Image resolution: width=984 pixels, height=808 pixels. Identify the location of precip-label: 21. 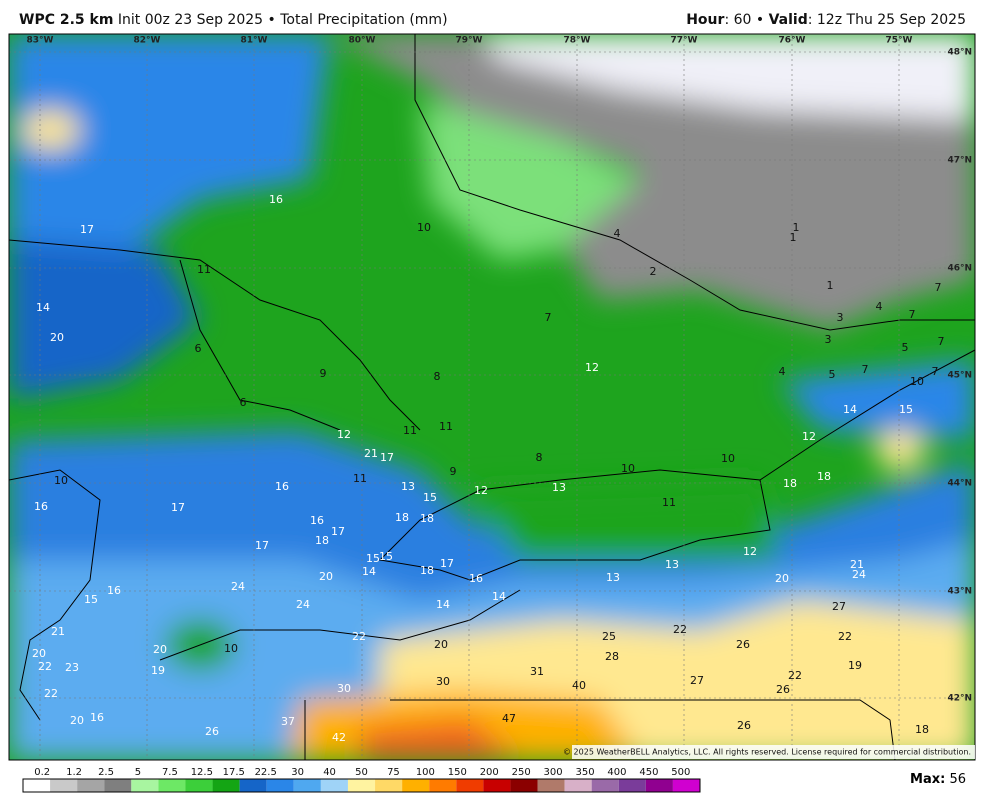
(857, 564).